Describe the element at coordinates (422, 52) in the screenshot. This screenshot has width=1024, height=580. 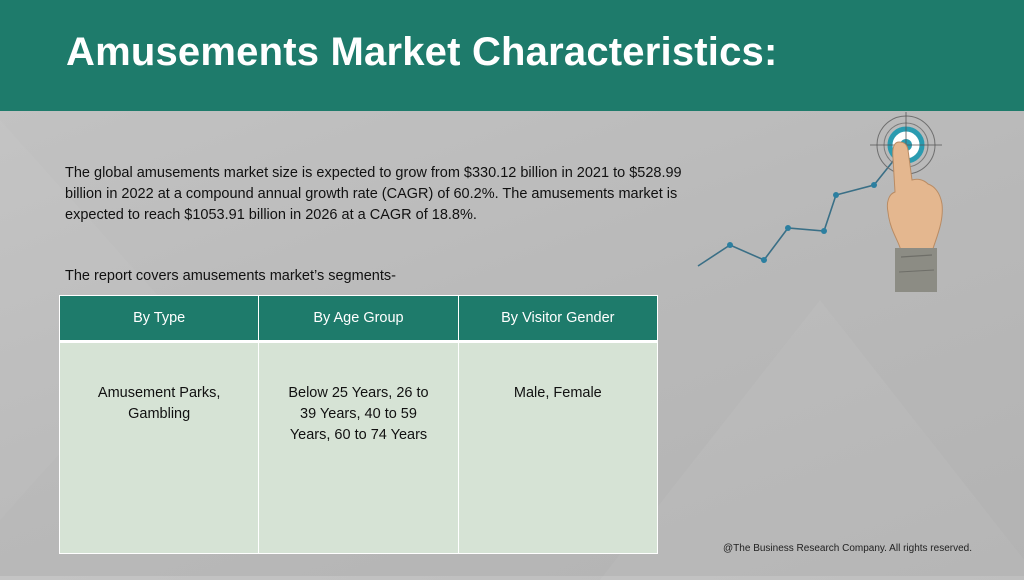
I see `page-title: Amusements Market Characteristics:` at that location.